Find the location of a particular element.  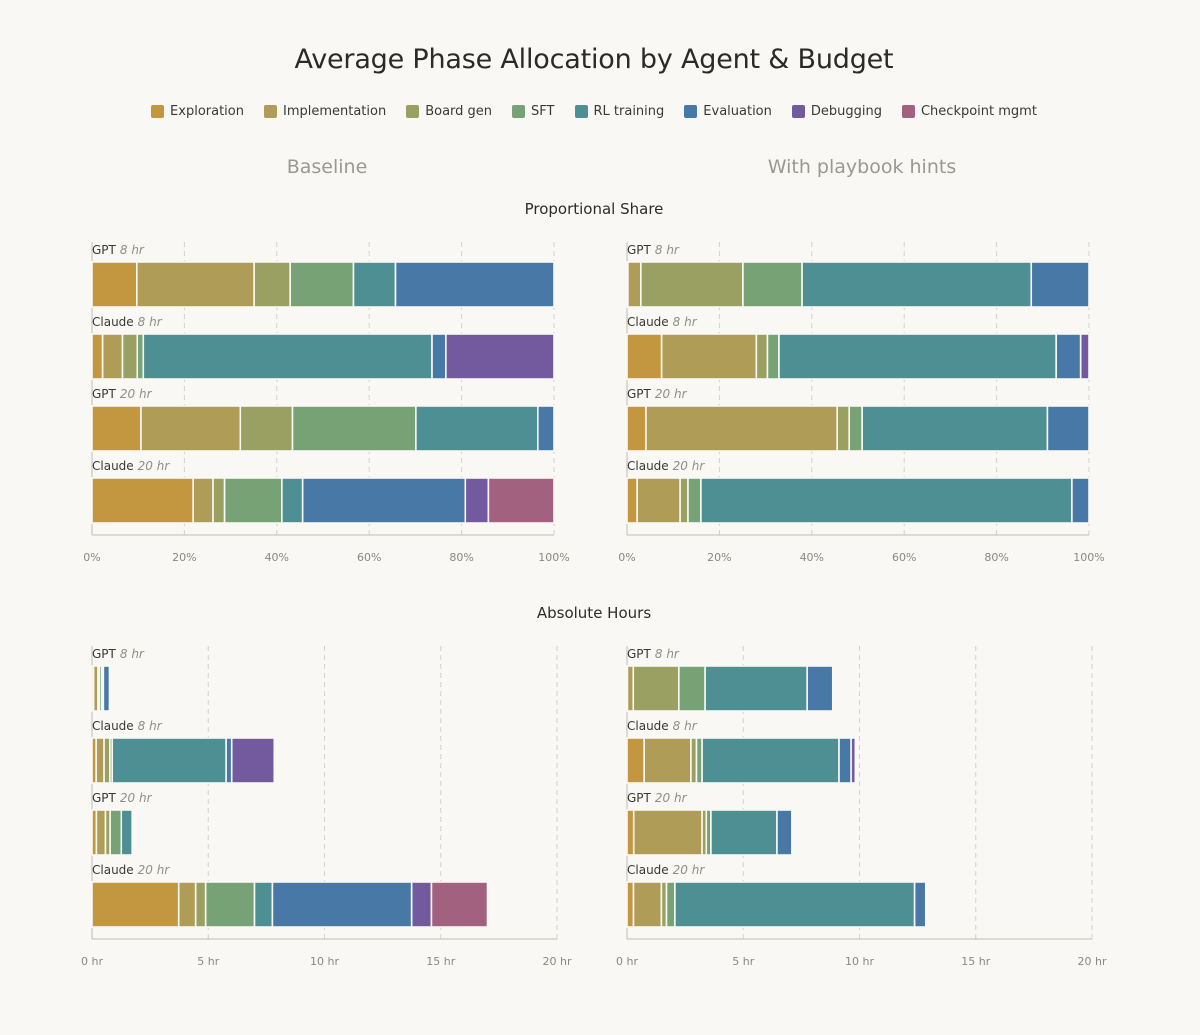

x-tick-label: 80% is located at coordinates (996, 557).